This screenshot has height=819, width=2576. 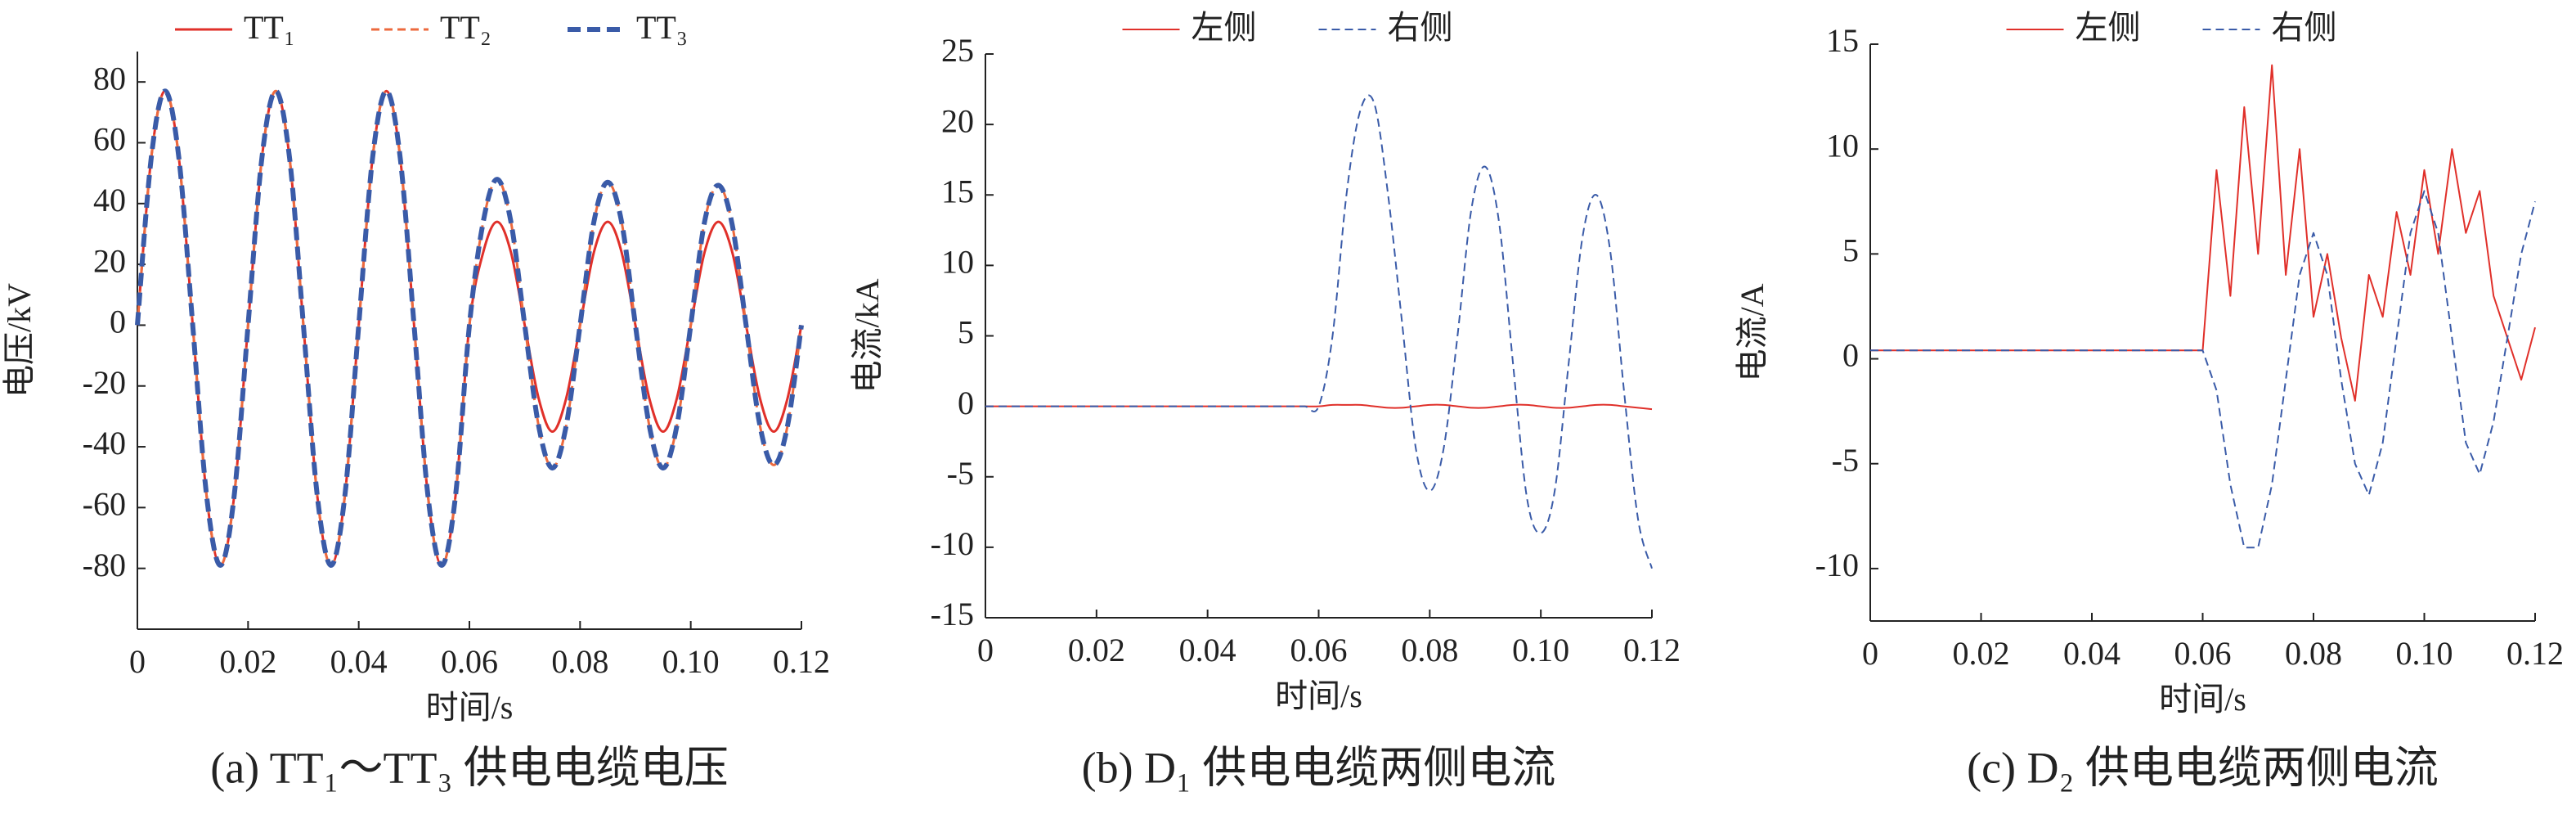 What do you see at coordinates (1752, 332) in the screenshot?
I see `y-axis-title: 电流/A` at bounding box center [1752, 332].